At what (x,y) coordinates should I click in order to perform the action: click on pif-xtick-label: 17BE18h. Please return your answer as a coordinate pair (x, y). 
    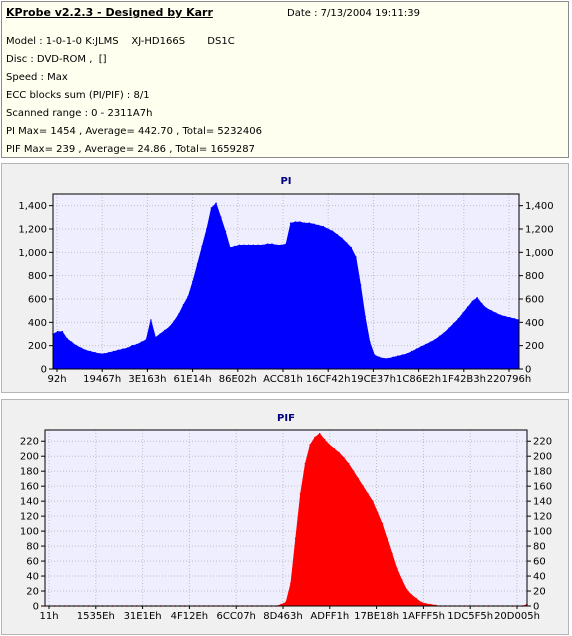
    Looking at the image, I should click on (376, 616).